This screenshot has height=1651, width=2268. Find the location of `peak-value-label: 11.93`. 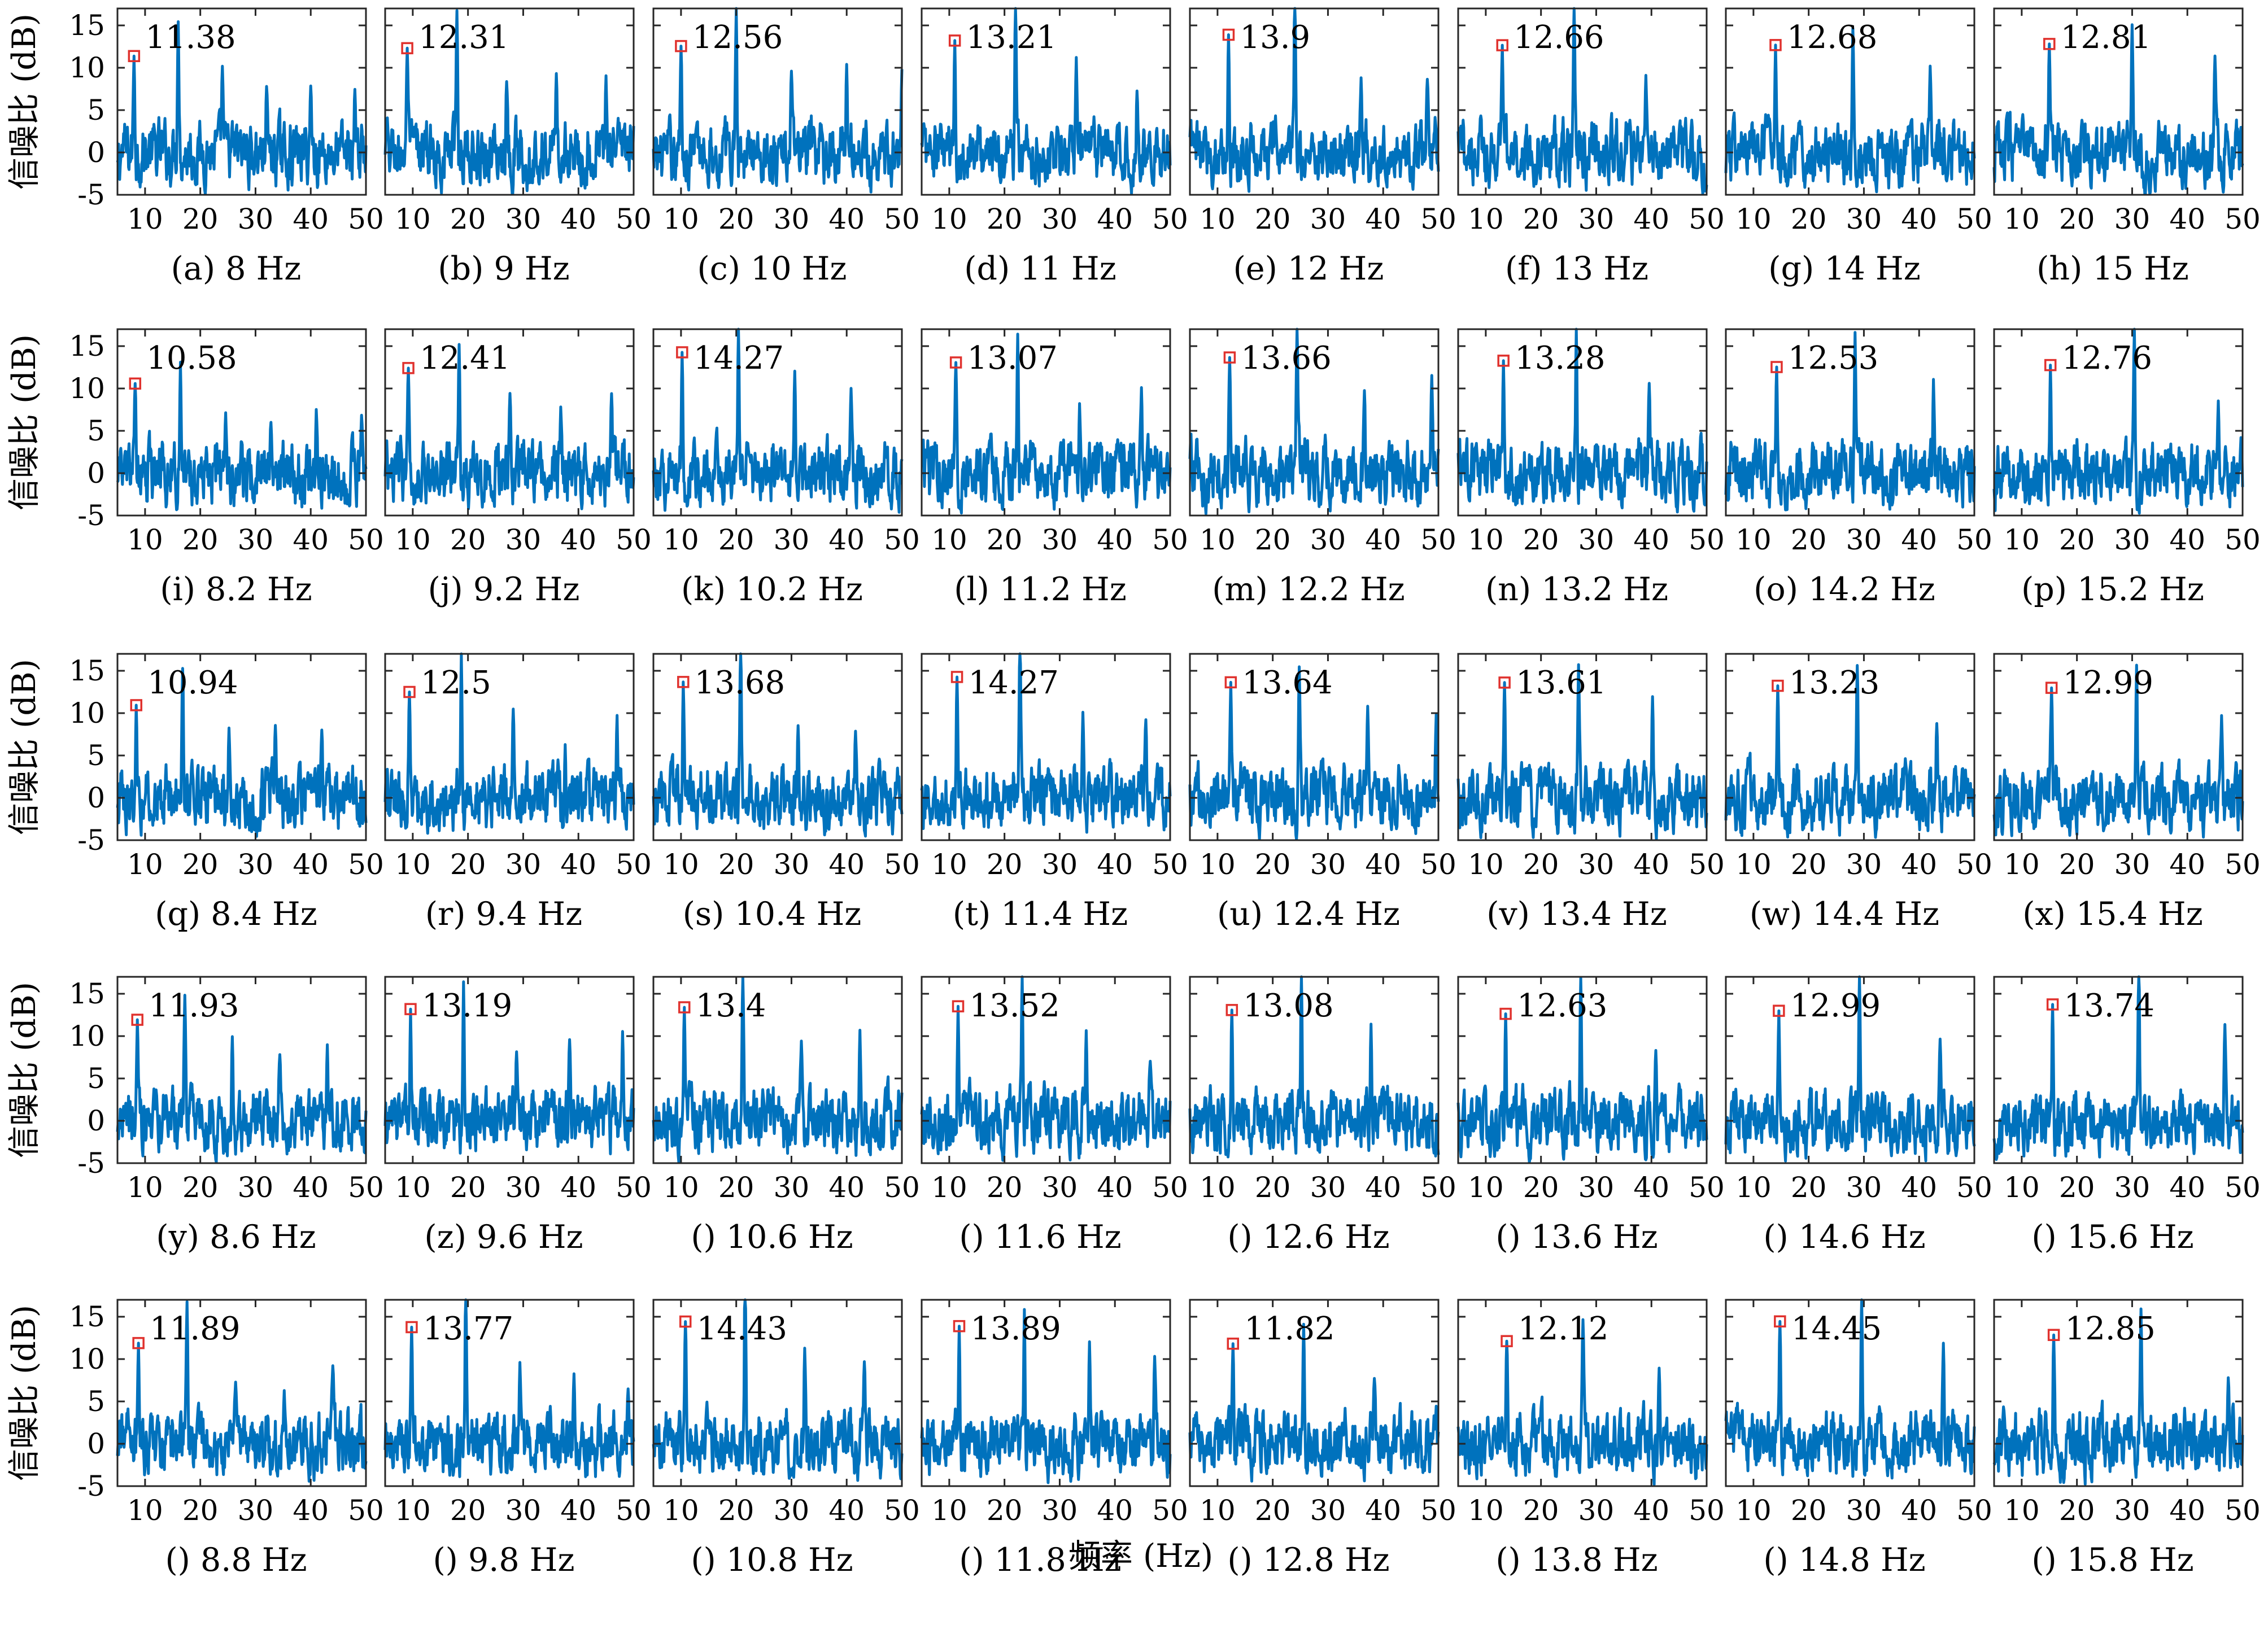

peak-value-label: 11.93 is located at coordinates (194, 1006).